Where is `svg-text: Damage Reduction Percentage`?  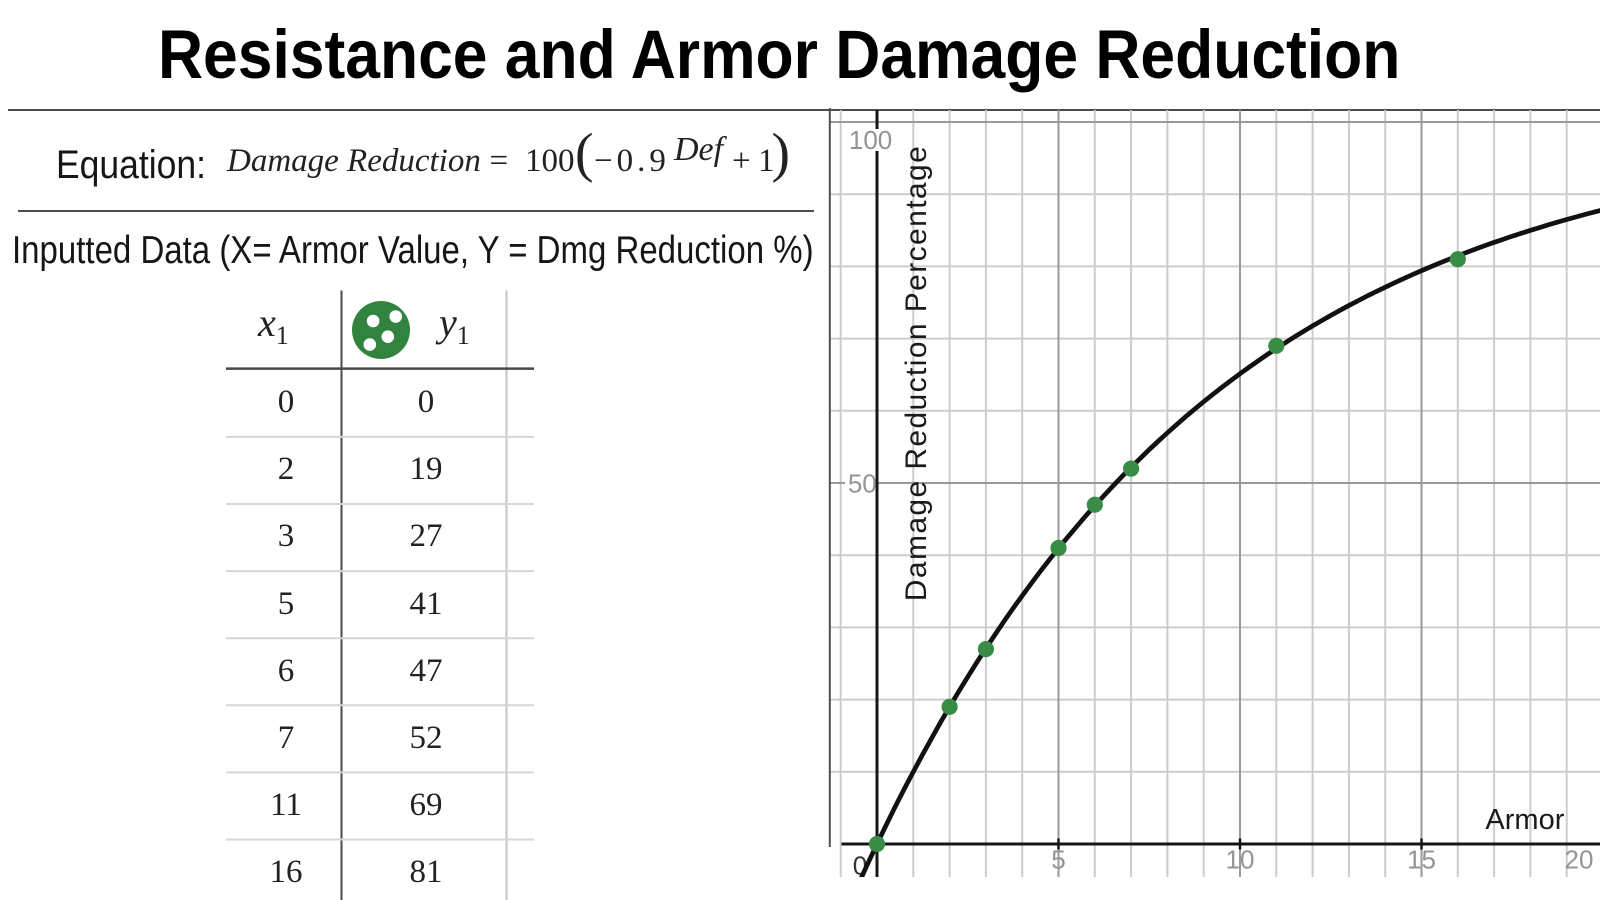
svg-text: Damage Reduction Percentage is located at coordinates (916, 373).